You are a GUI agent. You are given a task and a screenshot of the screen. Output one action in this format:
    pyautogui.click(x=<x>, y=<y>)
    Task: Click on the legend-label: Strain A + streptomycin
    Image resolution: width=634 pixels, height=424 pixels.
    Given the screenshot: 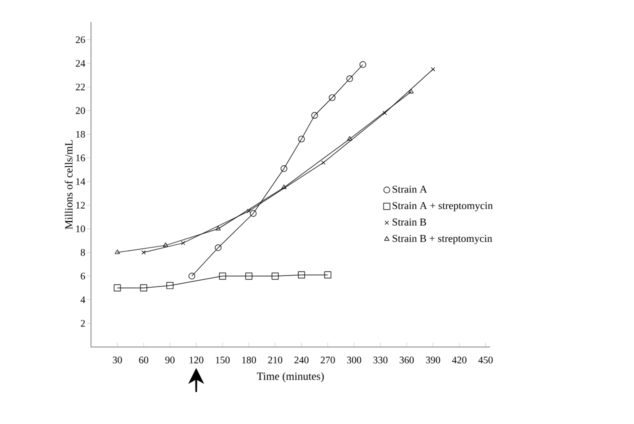 What is the action you would take?
    pyautogui.click(x=442, y=207)
    